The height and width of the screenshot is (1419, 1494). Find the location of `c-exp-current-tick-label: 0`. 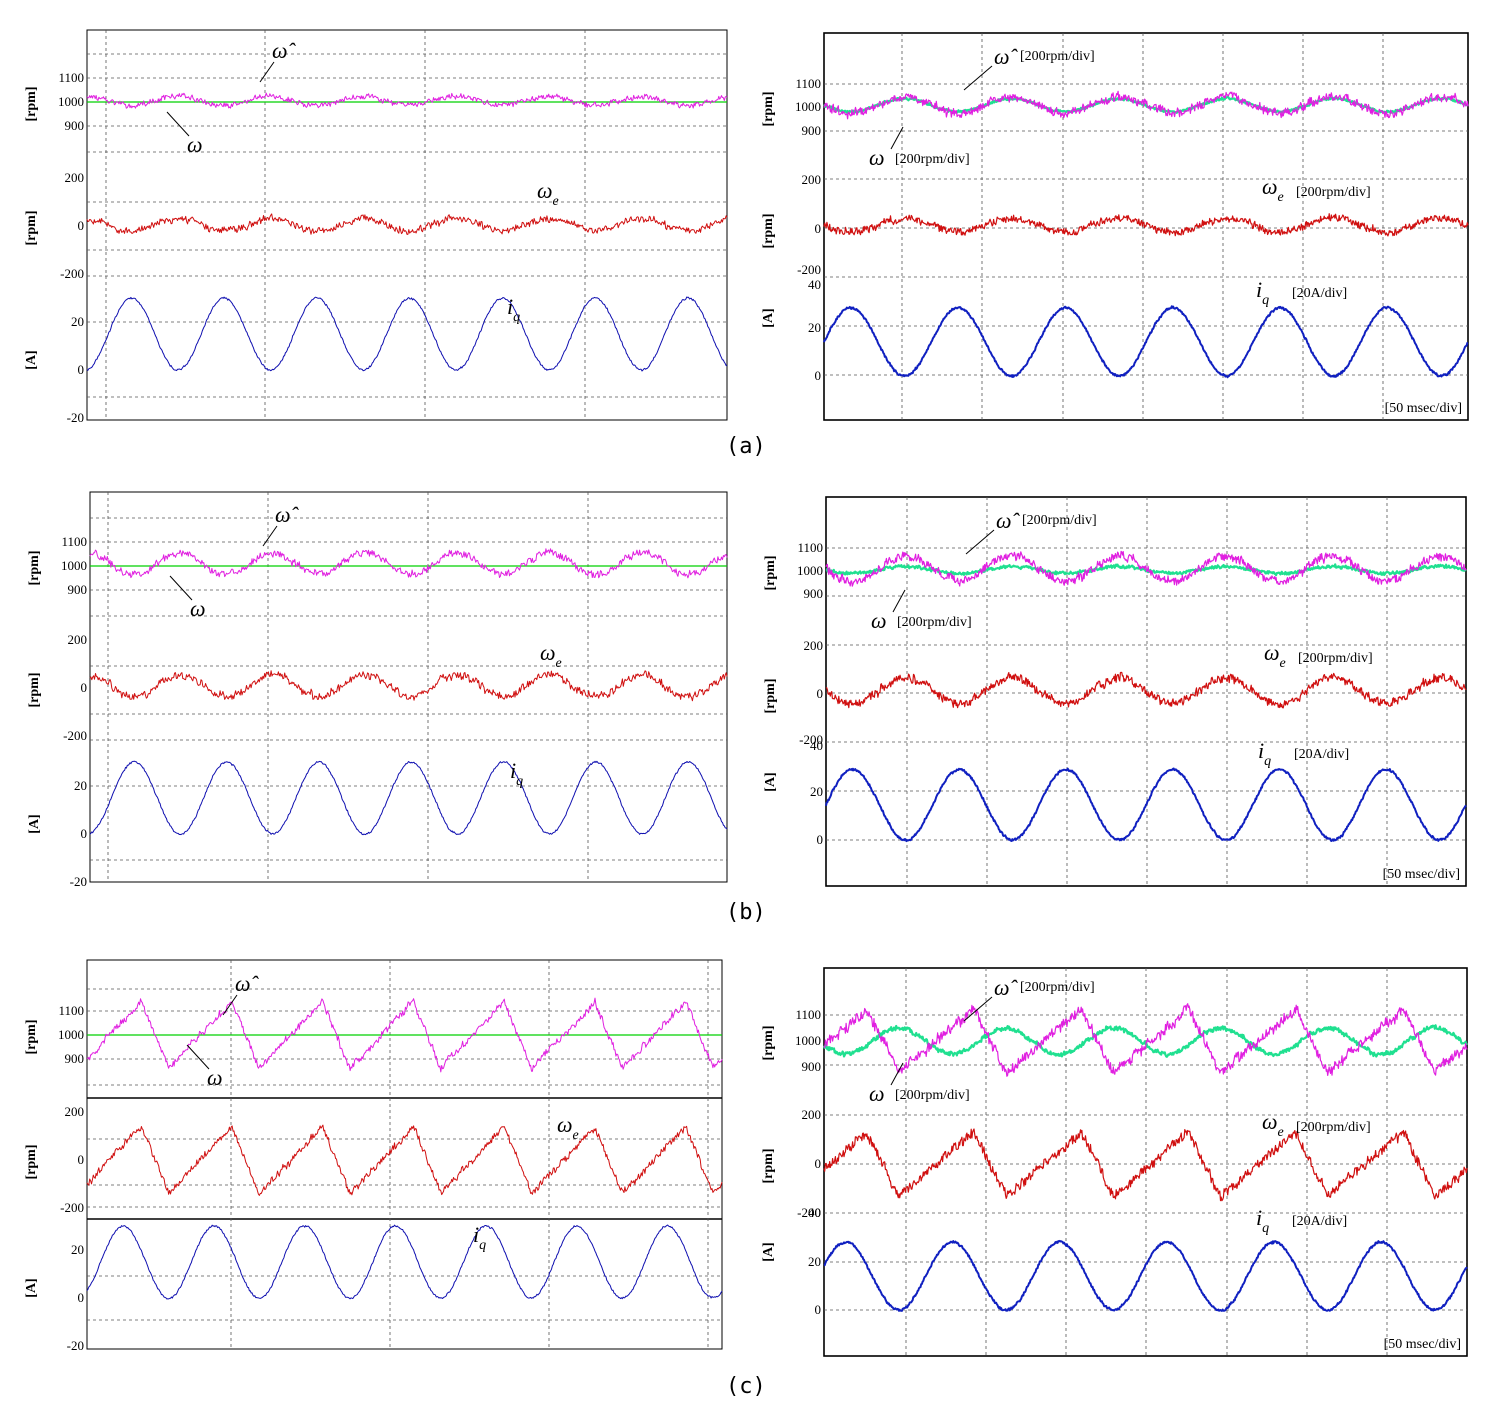

c-exp-current-tick-label: 0 is located at coordinates (818, 1309).